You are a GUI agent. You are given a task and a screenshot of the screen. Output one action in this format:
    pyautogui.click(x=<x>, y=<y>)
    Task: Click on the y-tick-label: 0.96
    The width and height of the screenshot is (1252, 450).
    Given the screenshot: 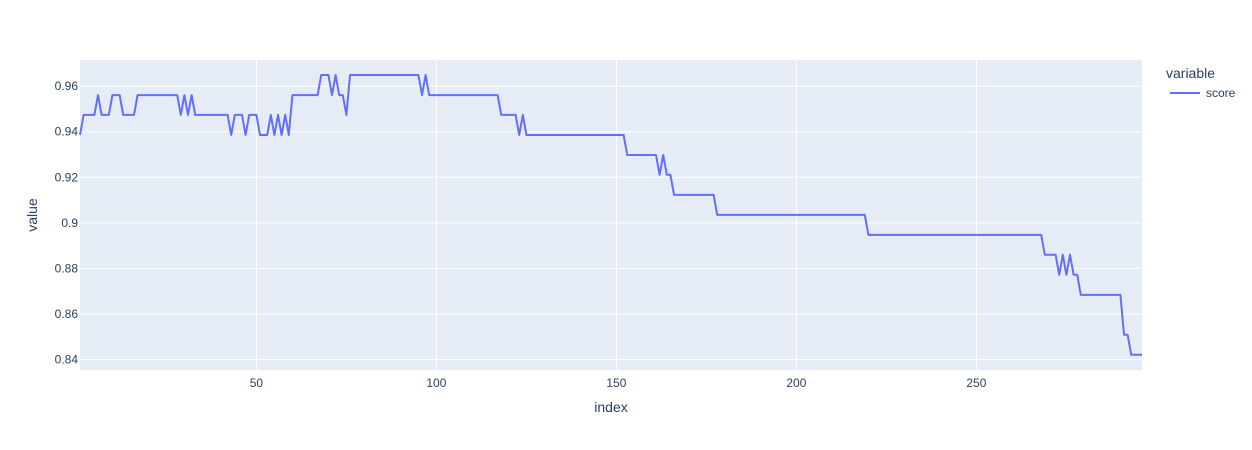 What is the action you would take?
    pyautogui.click(x=67, y=86)
    